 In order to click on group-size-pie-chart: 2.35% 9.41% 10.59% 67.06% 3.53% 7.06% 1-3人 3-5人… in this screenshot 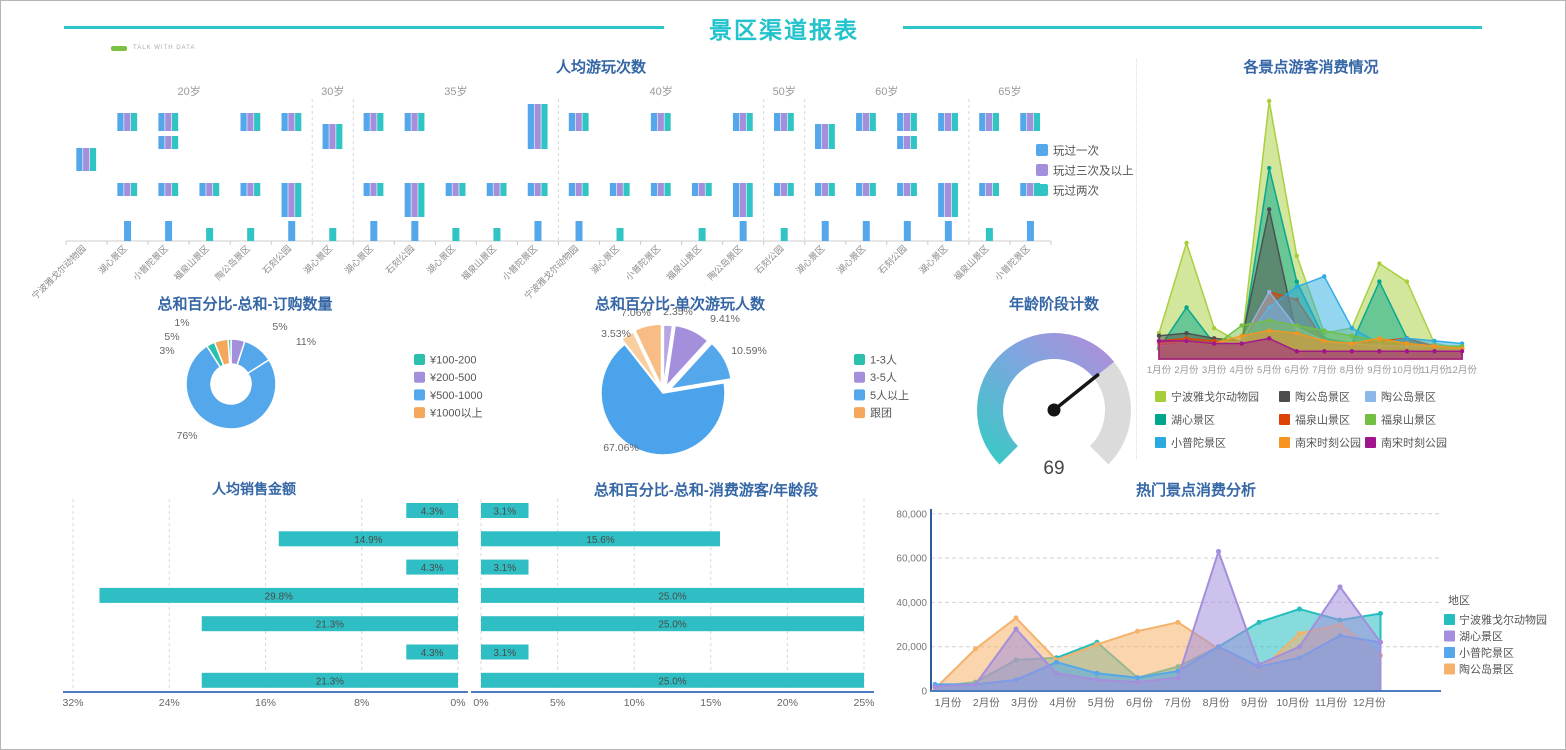, I will do `click(751, 381)`.